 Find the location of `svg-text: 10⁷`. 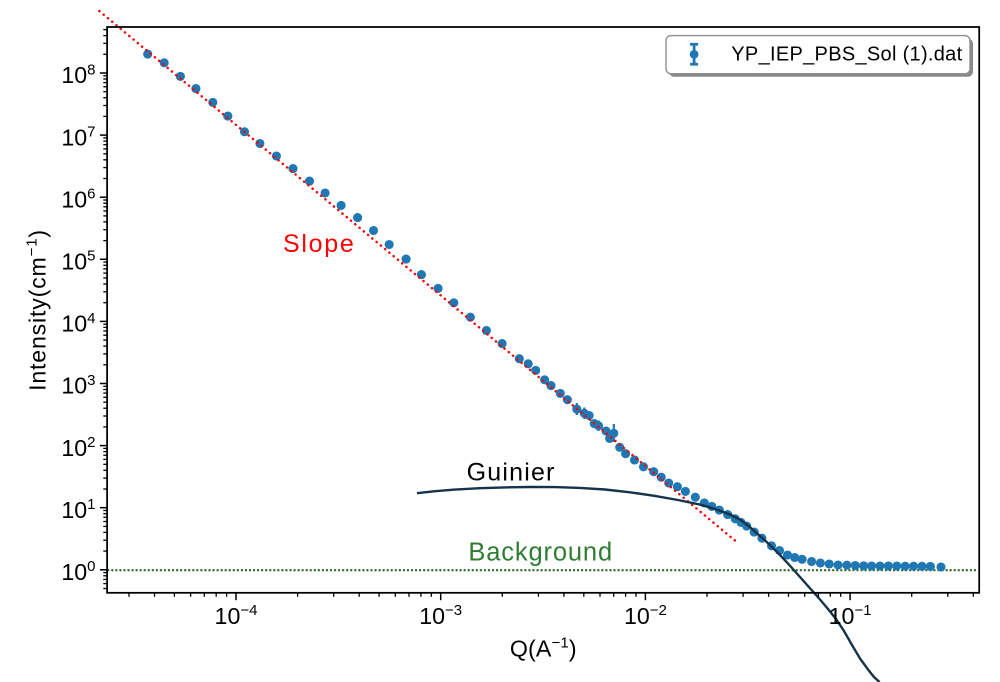

svg-text: 10⁷ is located at coordinates (78, 137).